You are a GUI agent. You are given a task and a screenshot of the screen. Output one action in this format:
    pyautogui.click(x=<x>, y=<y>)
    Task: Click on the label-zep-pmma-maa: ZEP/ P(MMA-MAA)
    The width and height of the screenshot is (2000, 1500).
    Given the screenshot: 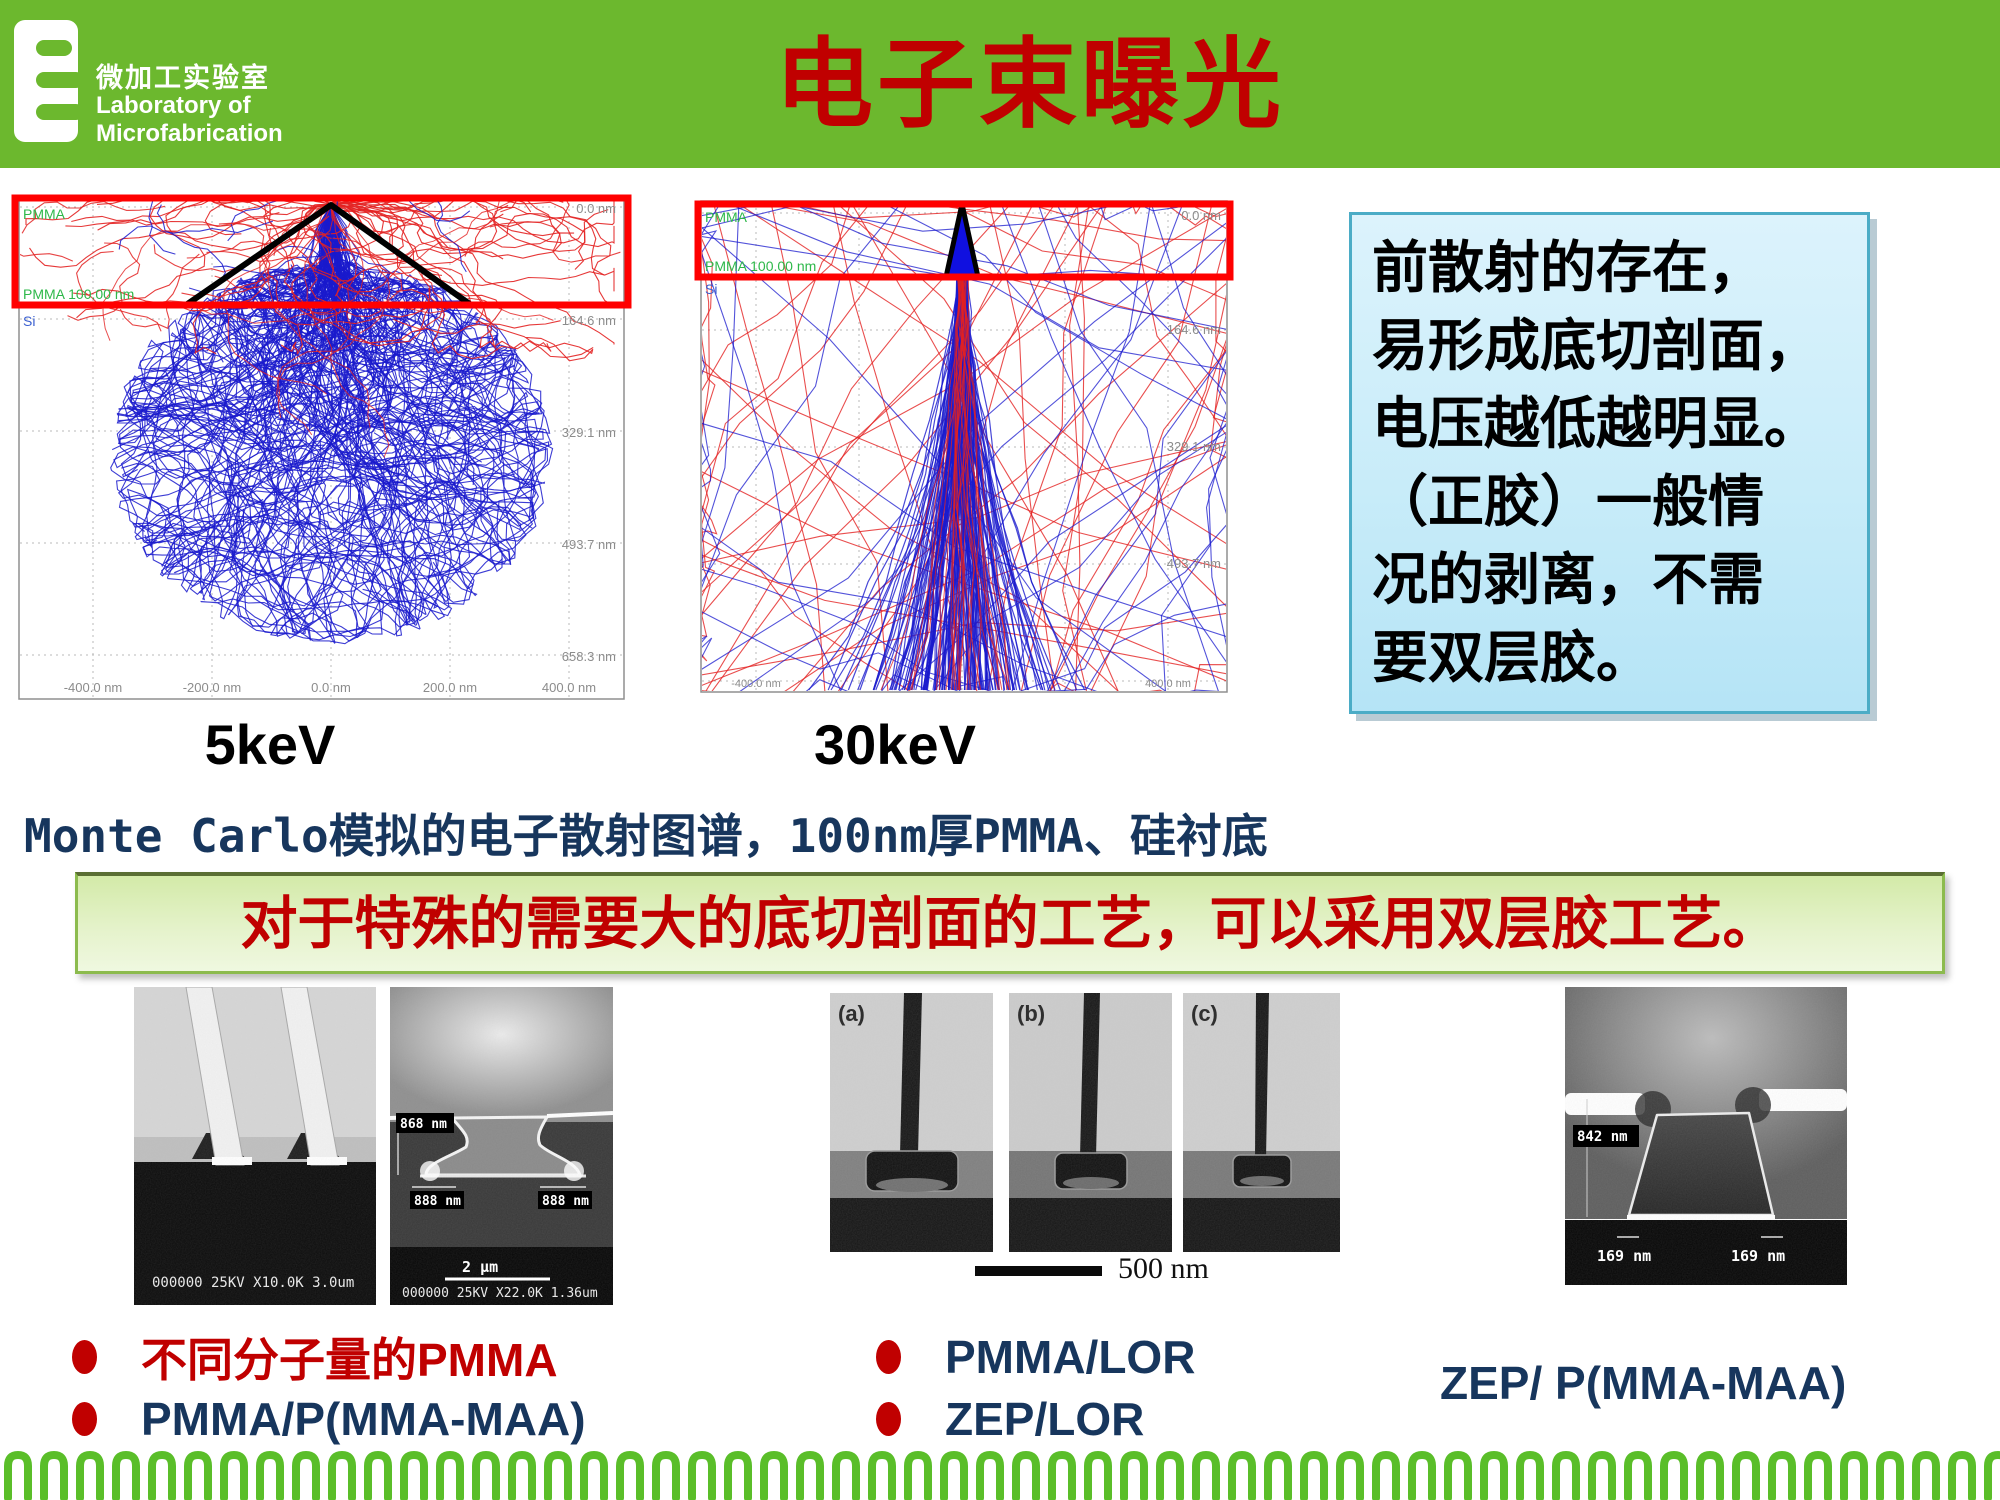 What is the action you would take?
    pyautogui.click(x=1643, y=1383)
    